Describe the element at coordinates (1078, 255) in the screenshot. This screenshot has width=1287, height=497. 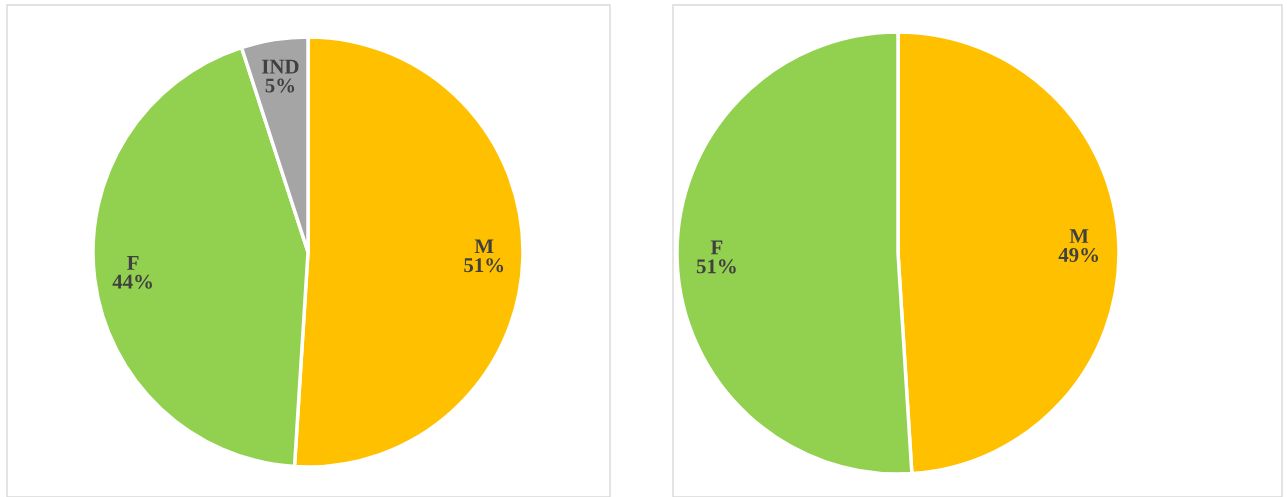
I see `data-label: 49%` at that location.